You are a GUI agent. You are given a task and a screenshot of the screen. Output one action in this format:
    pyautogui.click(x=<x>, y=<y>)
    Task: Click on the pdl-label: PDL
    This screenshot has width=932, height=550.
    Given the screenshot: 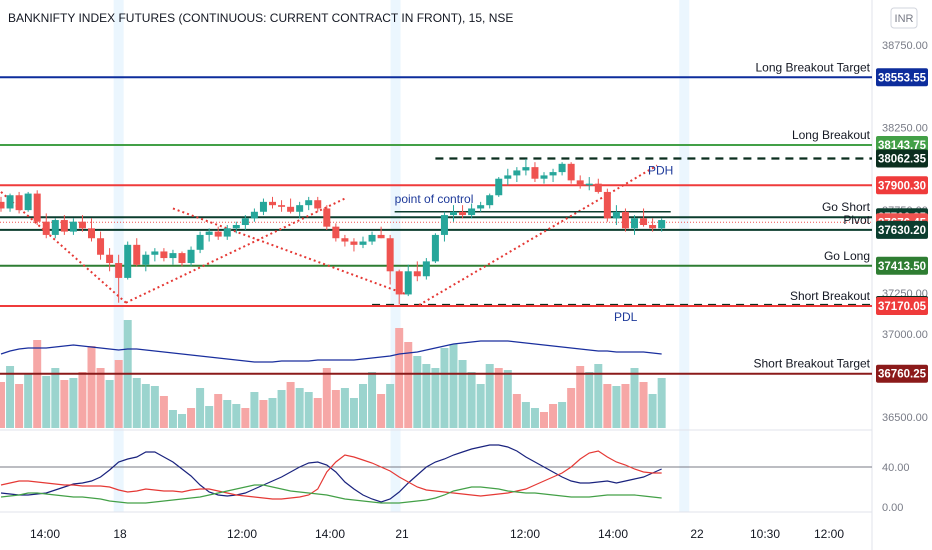 What is the action you would take?
    pyautogui.click(x=626, y=317)
    